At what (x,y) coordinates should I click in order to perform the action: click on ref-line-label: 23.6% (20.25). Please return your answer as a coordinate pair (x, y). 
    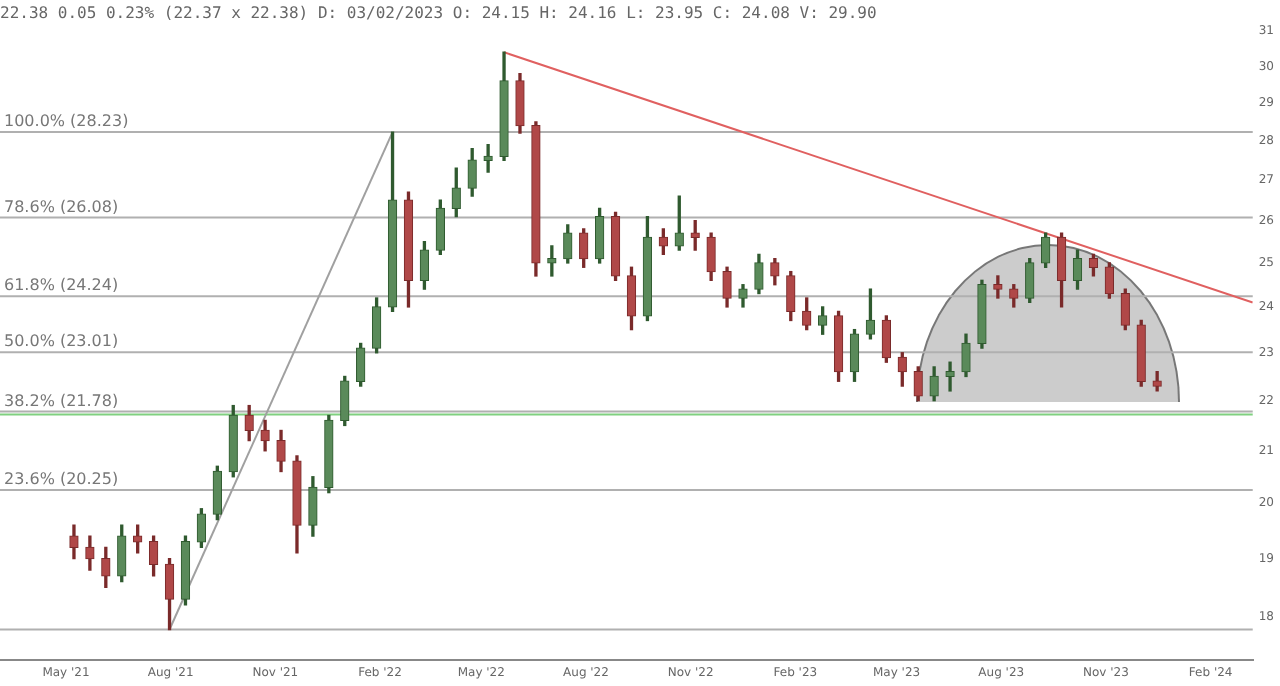
    Looking at the image, I should click on (61, 479).